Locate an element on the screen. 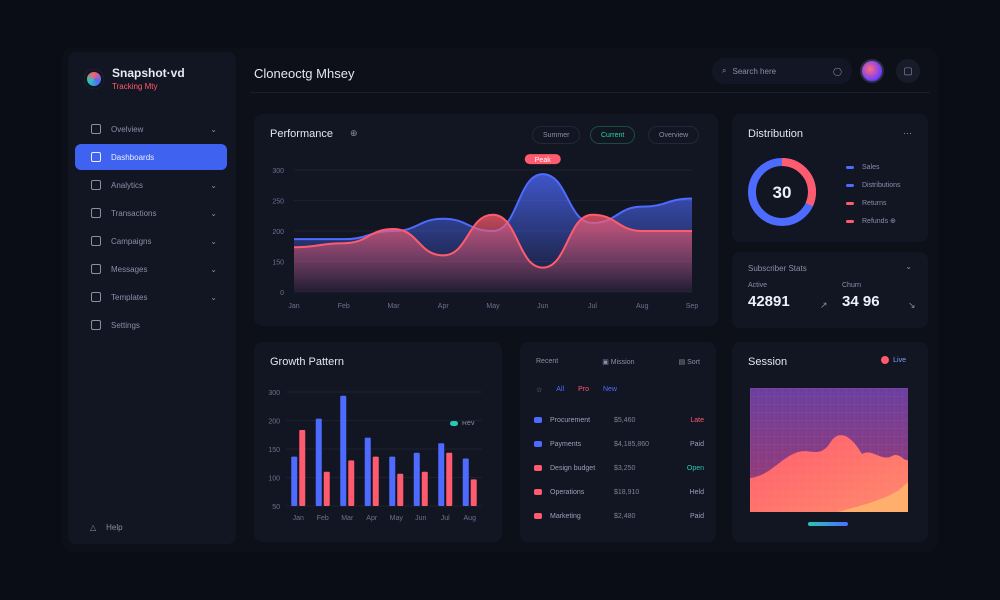  x-tick-label: Jun is located at coordinates (542, 306).